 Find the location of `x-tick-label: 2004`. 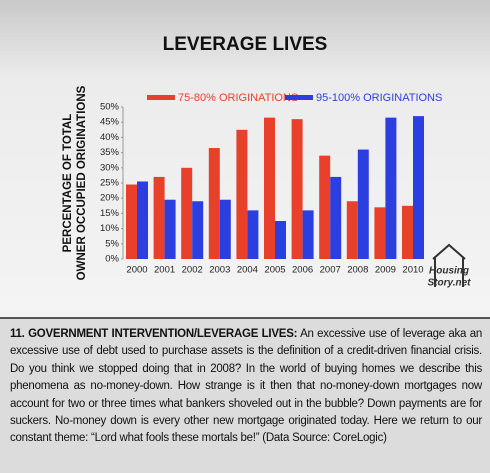

x-tick-label: 2004 is located at coordinates (247, 270).